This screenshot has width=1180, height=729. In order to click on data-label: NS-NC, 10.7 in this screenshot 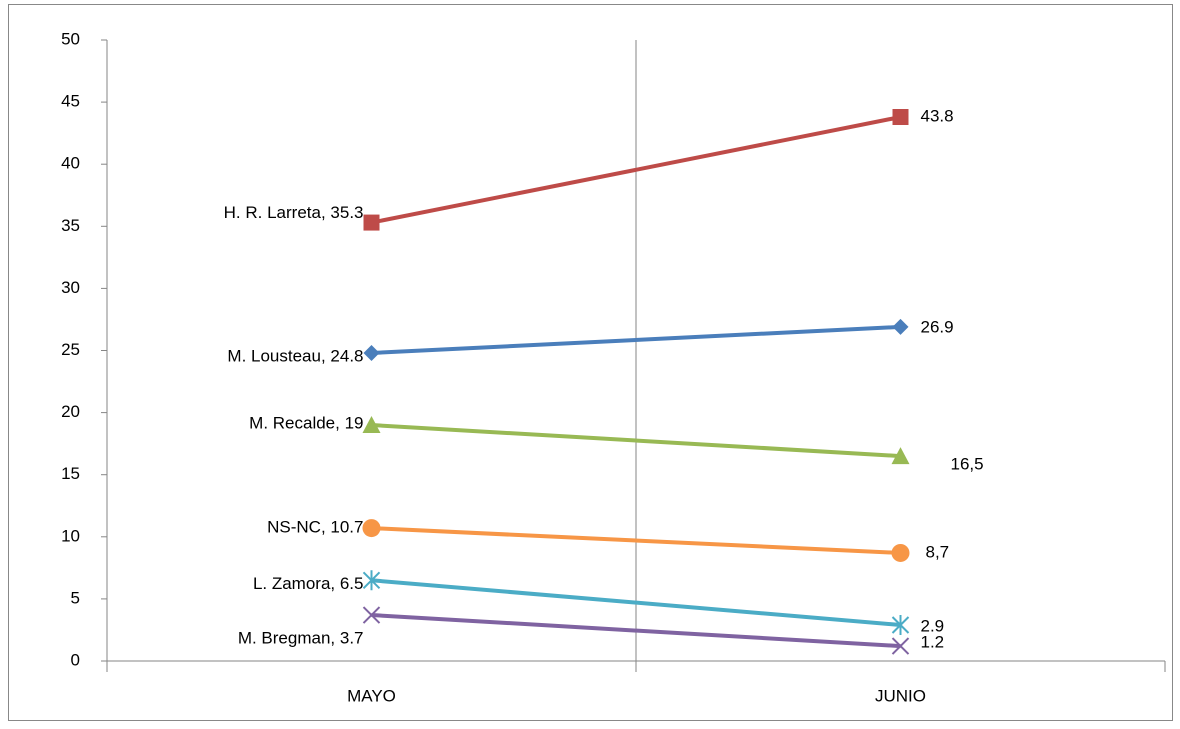, I will do `click(315, 527)`.